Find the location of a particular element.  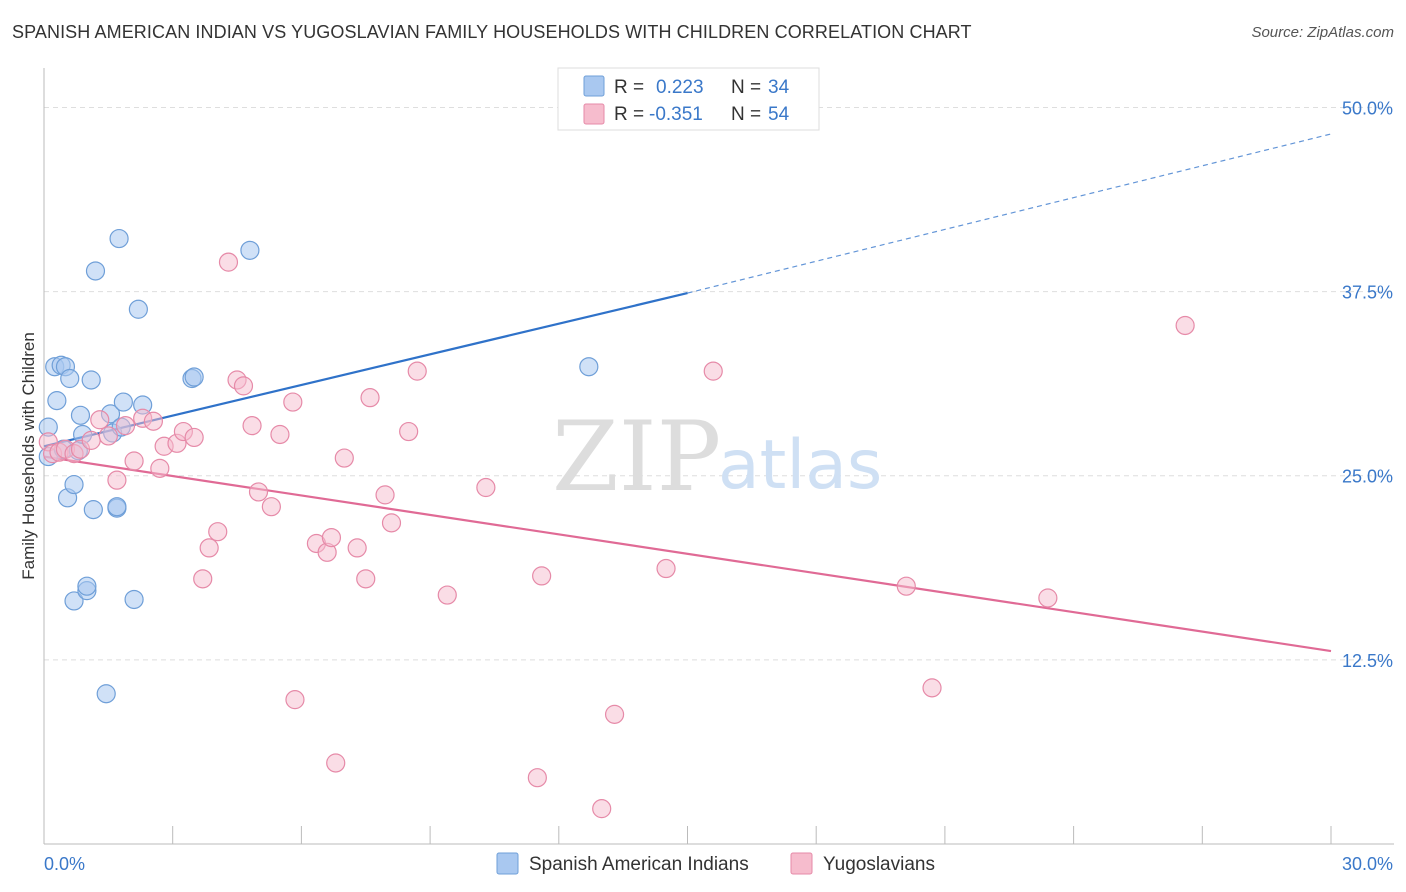

legend-box: R = 0.223 N = 34 R = -0.351 N = 54 is located at coordinates (688, 99).